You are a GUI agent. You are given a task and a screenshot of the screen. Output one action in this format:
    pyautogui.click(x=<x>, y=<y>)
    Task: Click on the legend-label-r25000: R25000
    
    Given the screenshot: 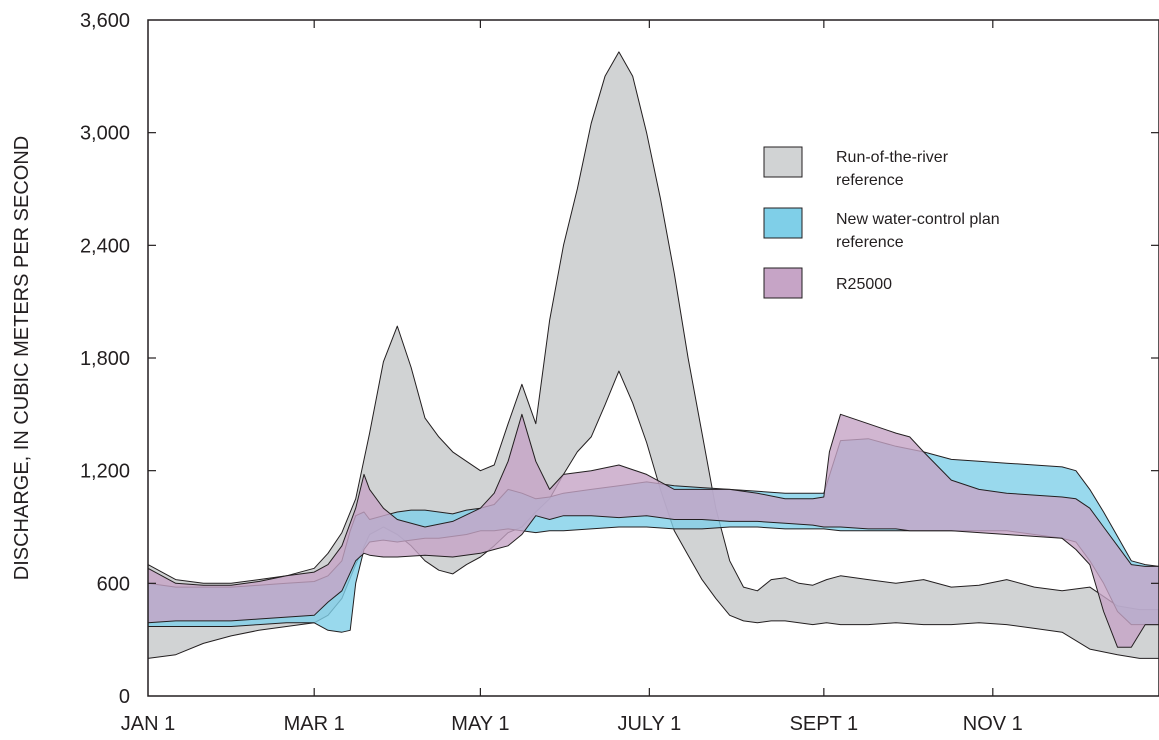 What is the action you would take?
    pyautogui.click(x=864, y=284)
    